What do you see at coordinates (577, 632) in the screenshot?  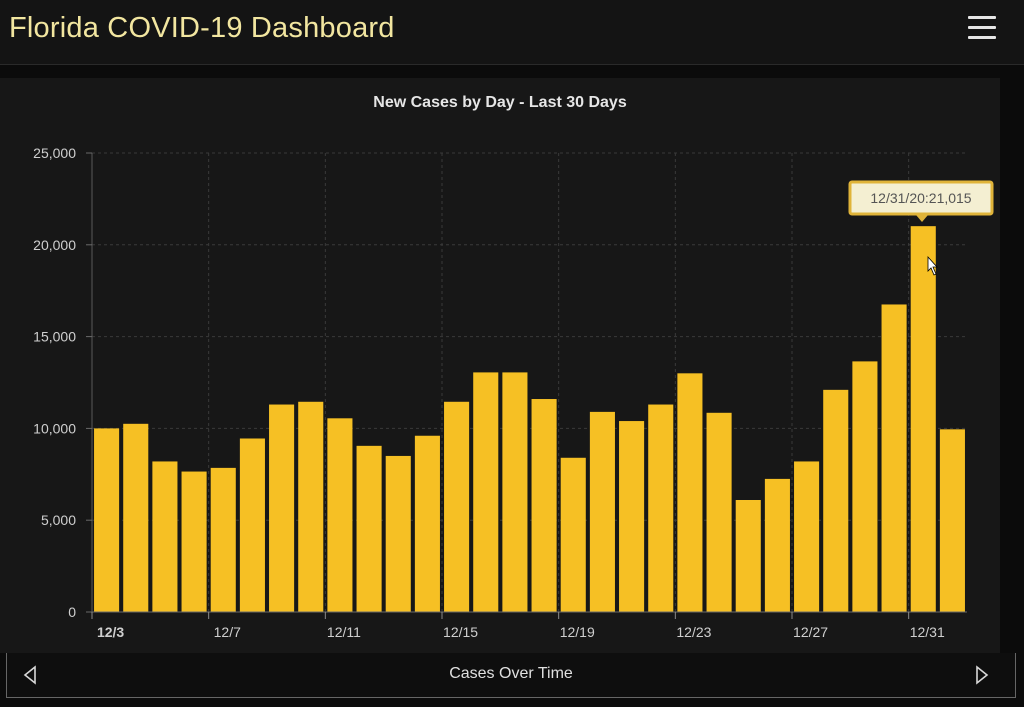 I see `x-tick-label: 12/19` at bounding box center [577, 632].